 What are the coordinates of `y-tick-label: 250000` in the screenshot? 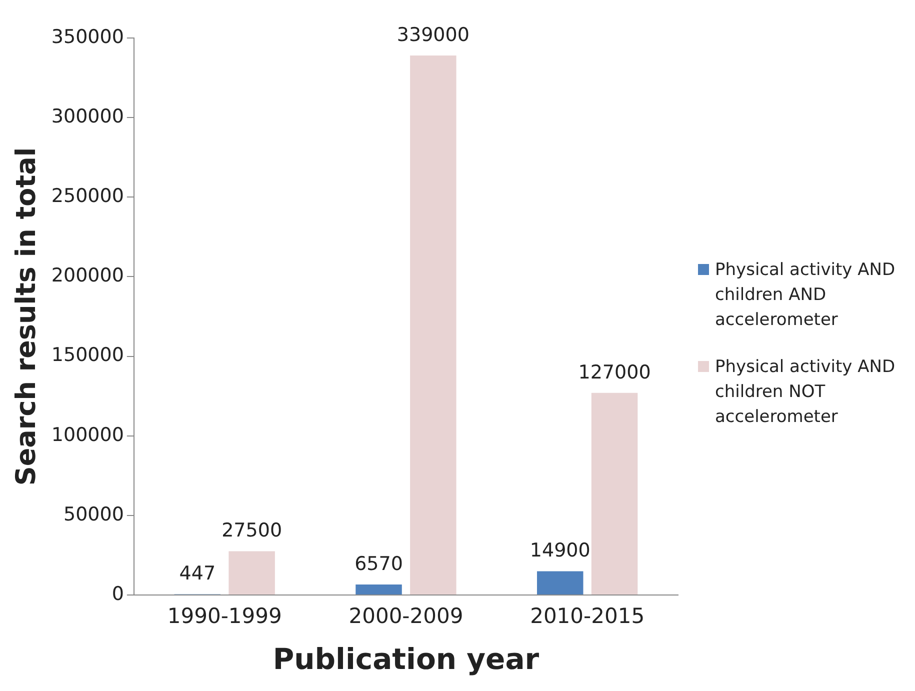 It's located at (87, 196).